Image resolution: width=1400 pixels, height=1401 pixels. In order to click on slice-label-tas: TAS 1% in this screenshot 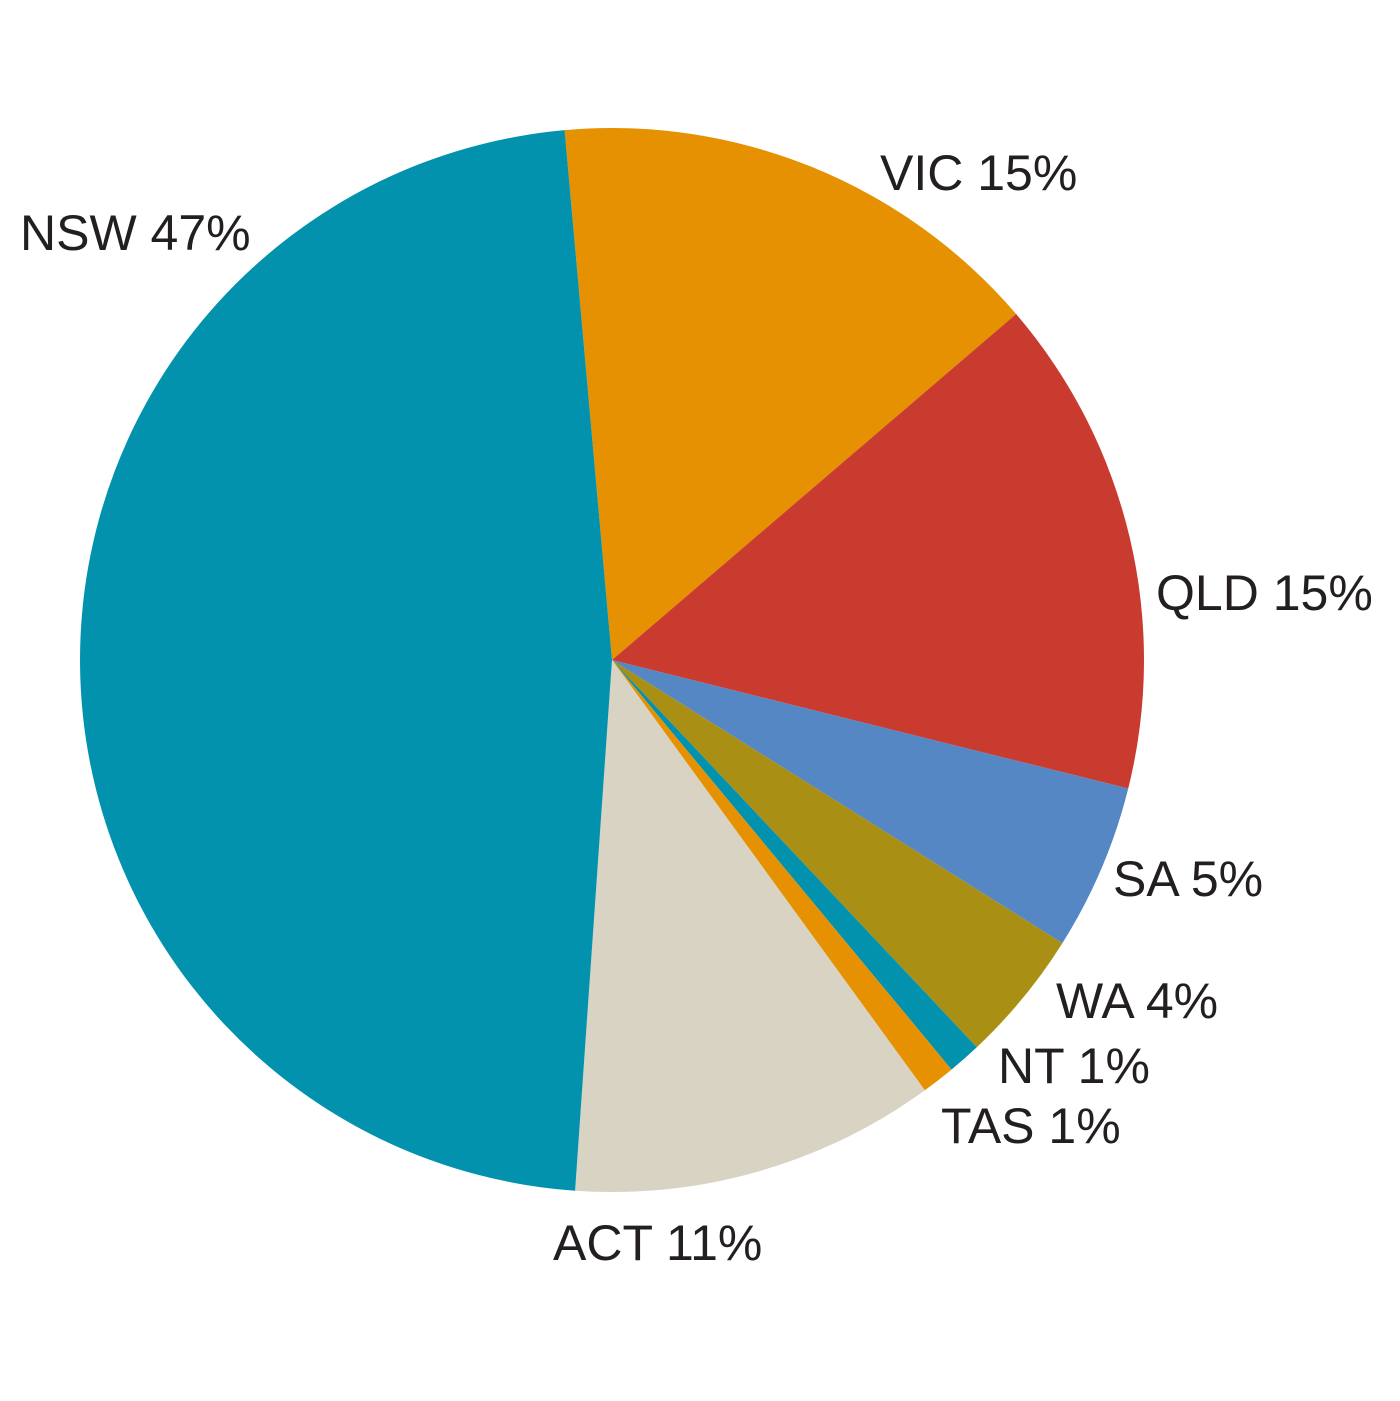, I will do `click(1031, 1126)`.